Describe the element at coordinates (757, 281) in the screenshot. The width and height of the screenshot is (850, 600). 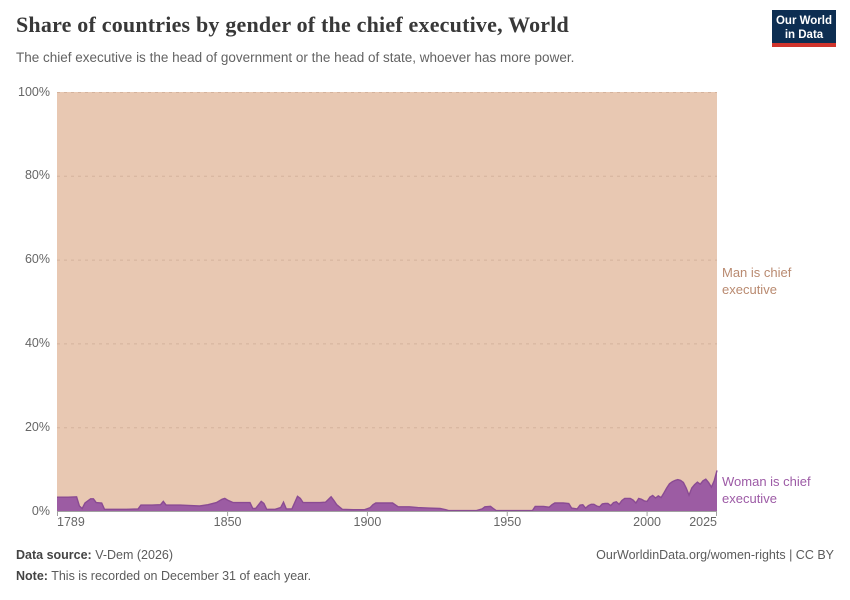
I see `series-label-man: Man is chief executive` at that location.